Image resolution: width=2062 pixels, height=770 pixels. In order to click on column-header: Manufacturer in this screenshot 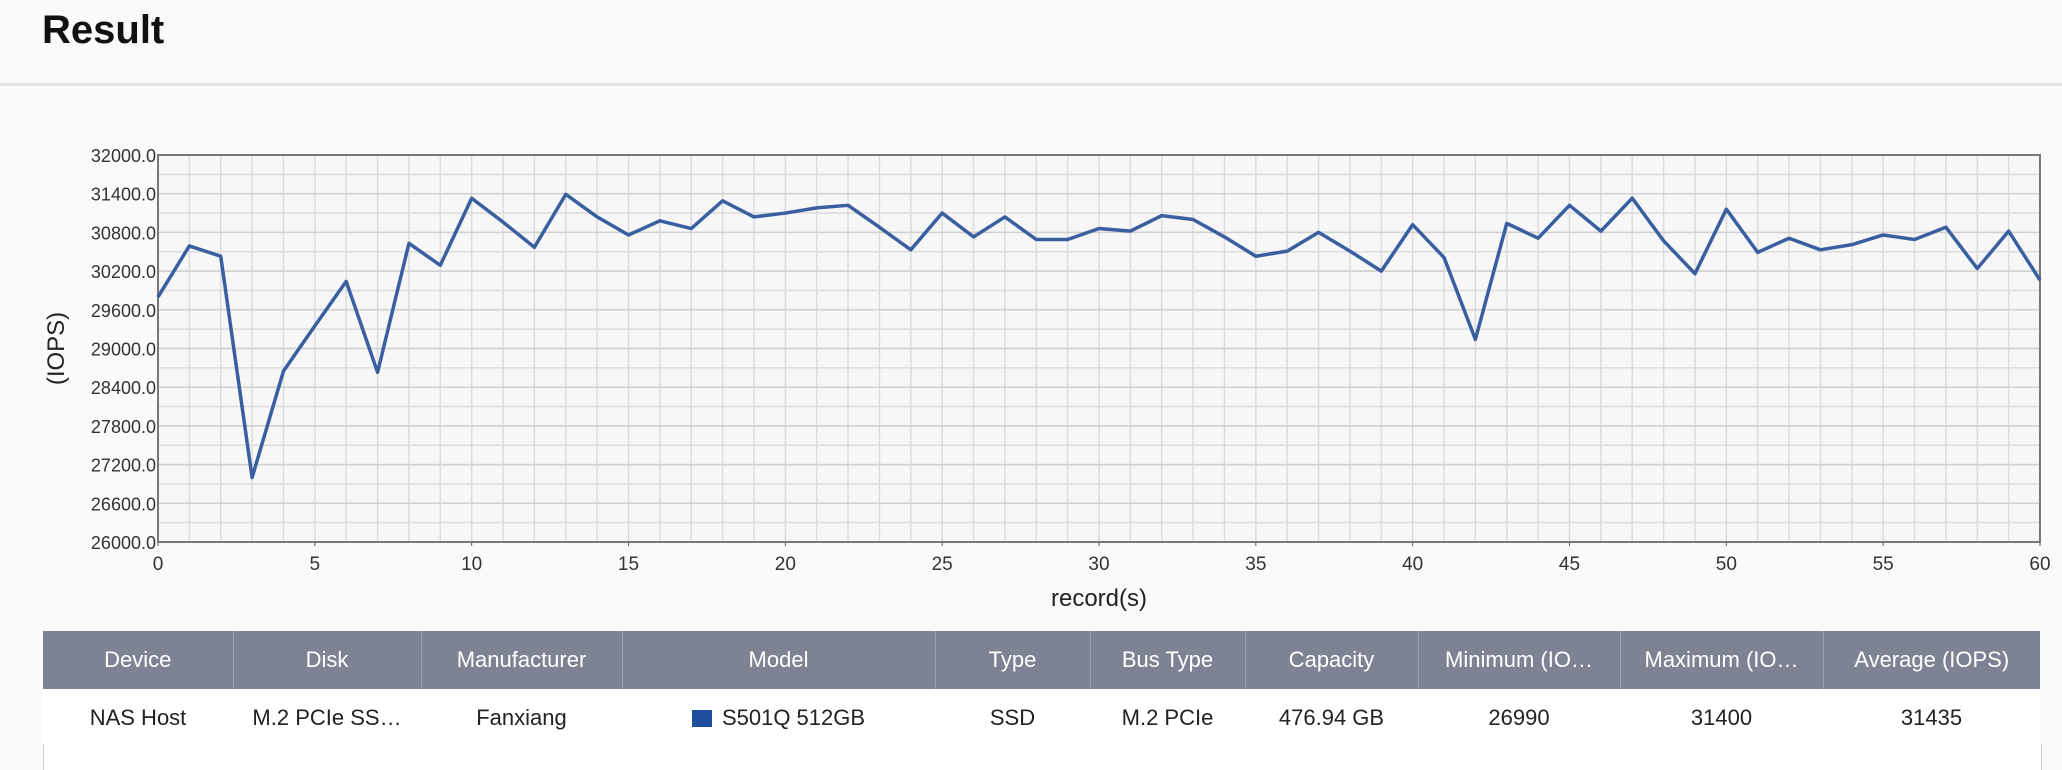, I will do `click(521, 660)`.